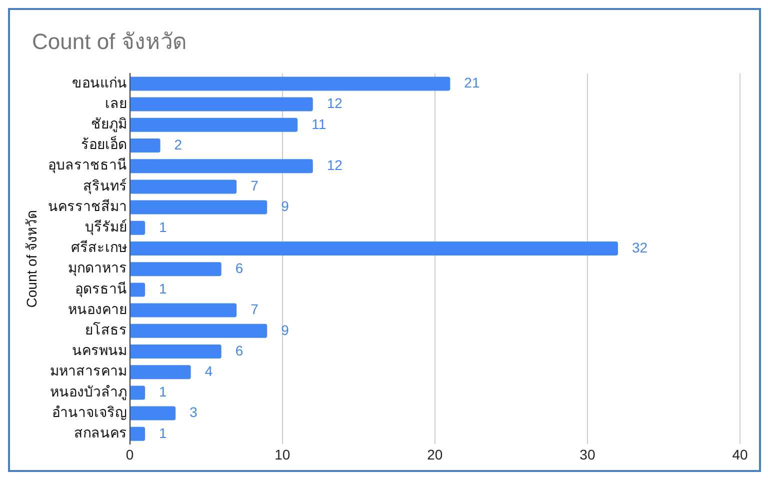  Describe the element at coordinates (109, 42) in the screenshot. I see `chart-title: Count of จังหวัด` at that location.